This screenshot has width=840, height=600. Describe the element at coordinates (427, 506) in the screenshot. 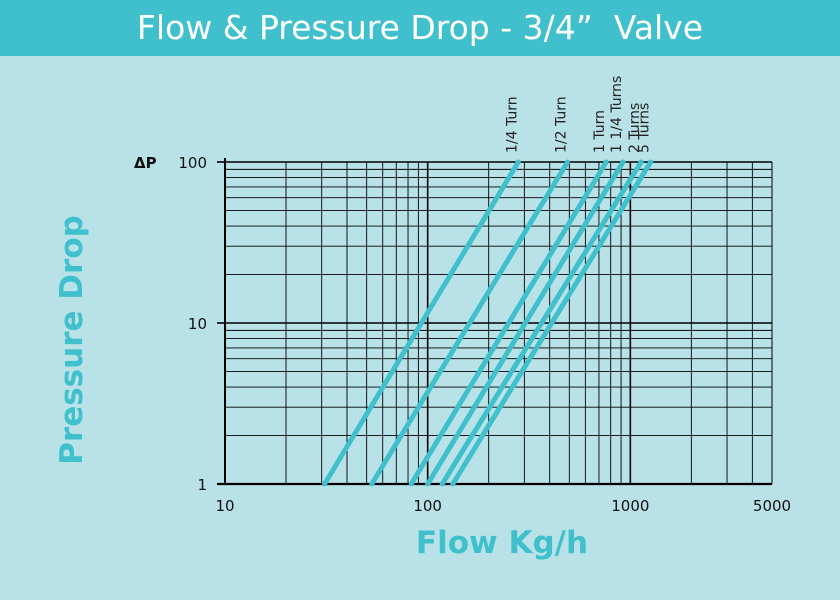

I see `x-tick-label: 100` at that location.